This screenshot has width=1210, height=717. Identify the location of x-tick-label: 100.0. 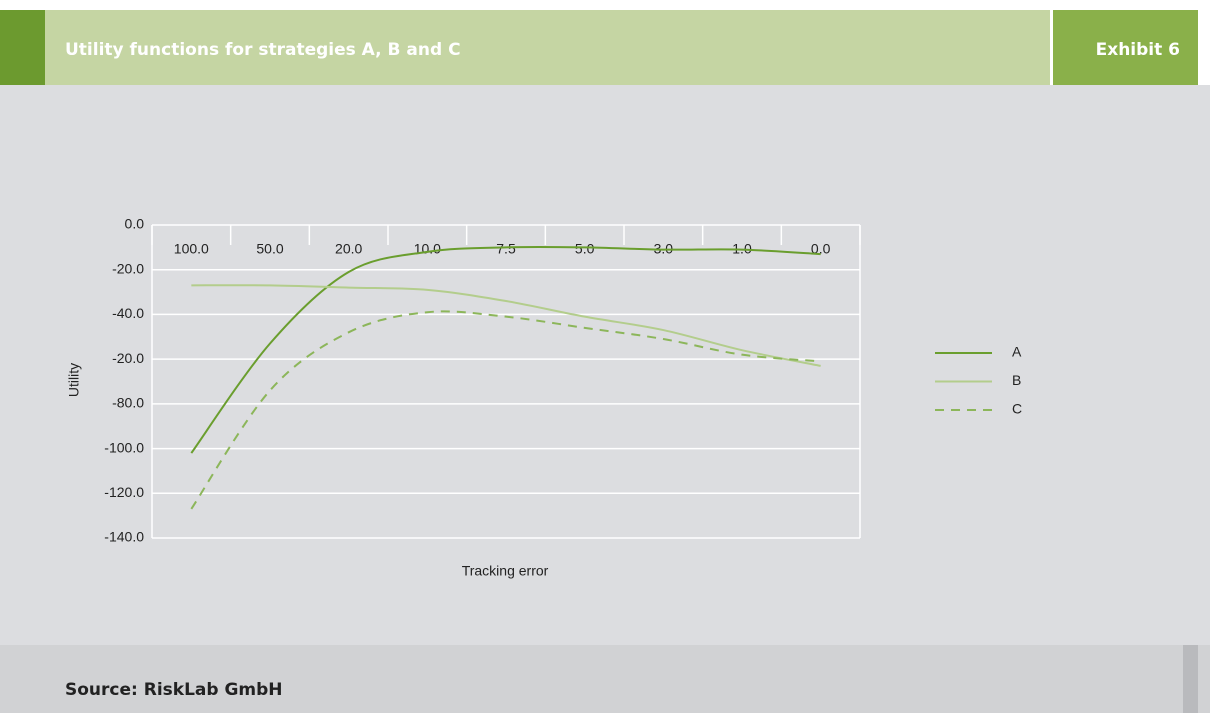
(191, 249).